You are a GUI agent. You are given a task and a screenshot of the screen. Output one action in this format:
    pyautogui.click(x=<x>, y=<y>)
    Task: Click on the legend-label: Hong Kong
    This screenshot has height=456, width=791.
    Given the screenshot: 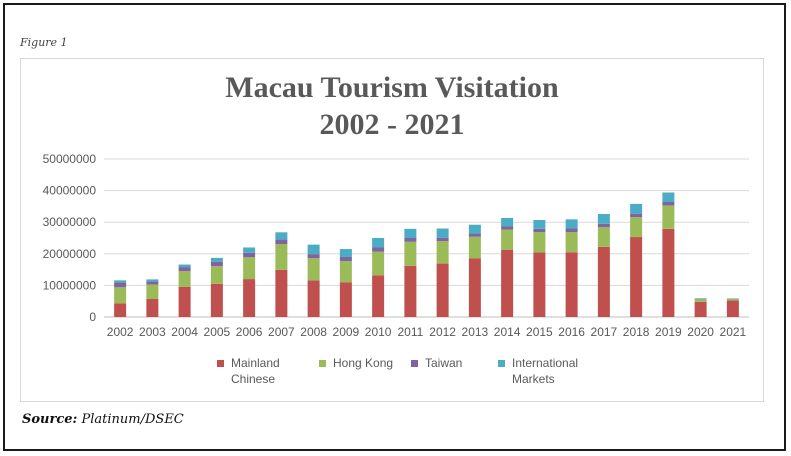 What is the action you would take?
    pyautogui.click(x=363, y=363)
    